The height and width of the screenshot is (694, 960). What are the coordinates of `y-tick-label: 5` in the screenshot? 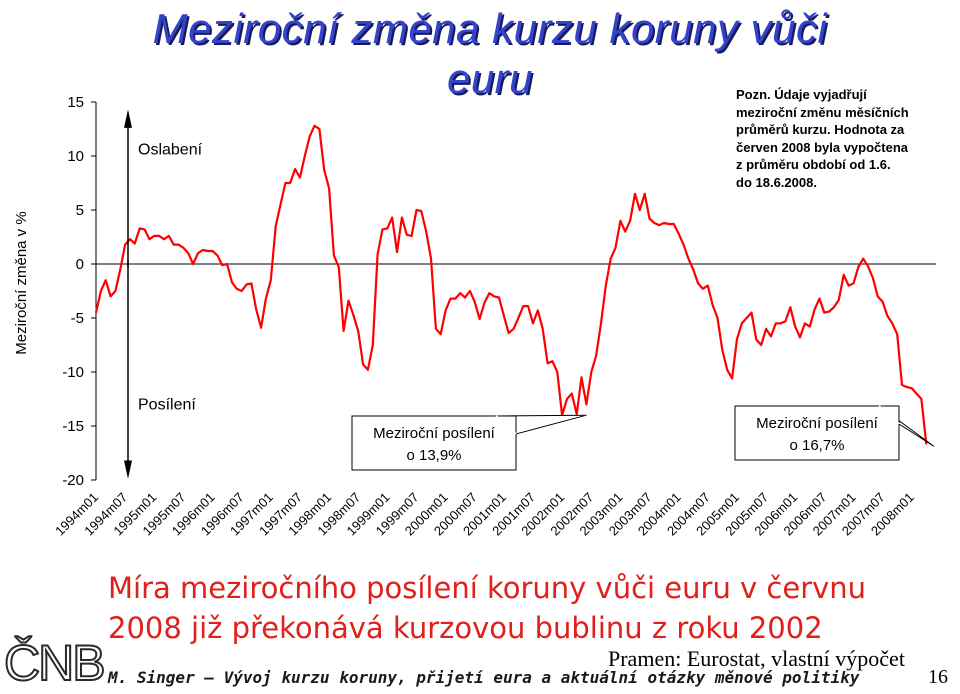 It's located at (80, 210).